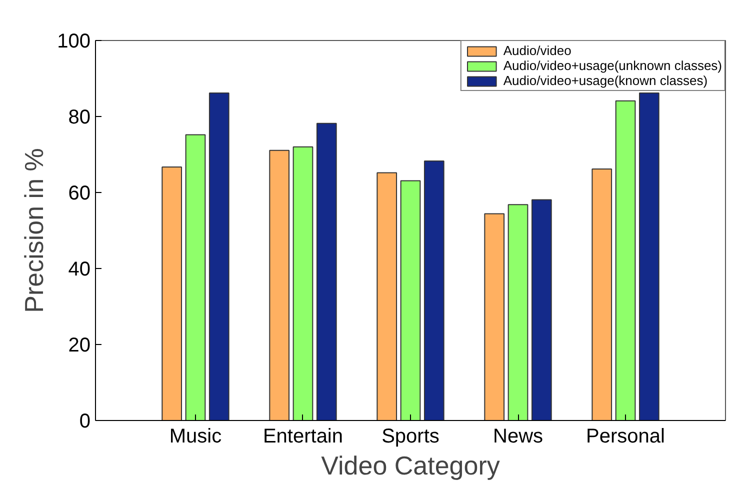  I want to click on legend-label: Audio/video+usage(known classes), so click(605, 80).